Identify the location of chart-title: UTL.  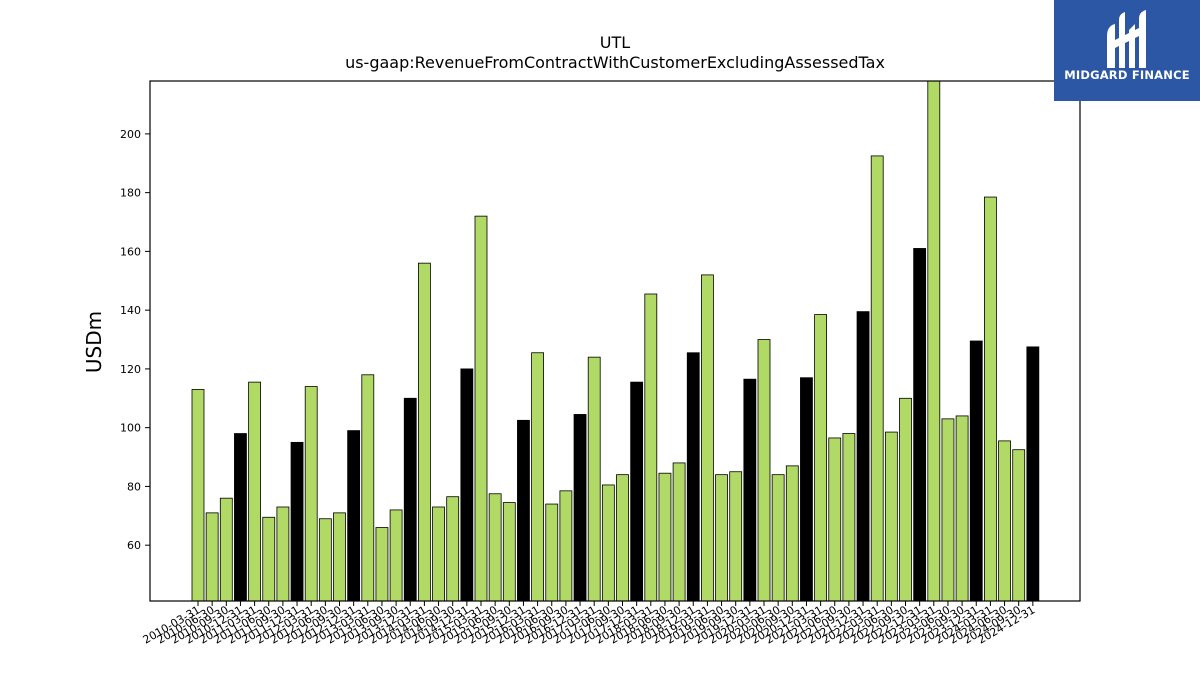
(615, 42).